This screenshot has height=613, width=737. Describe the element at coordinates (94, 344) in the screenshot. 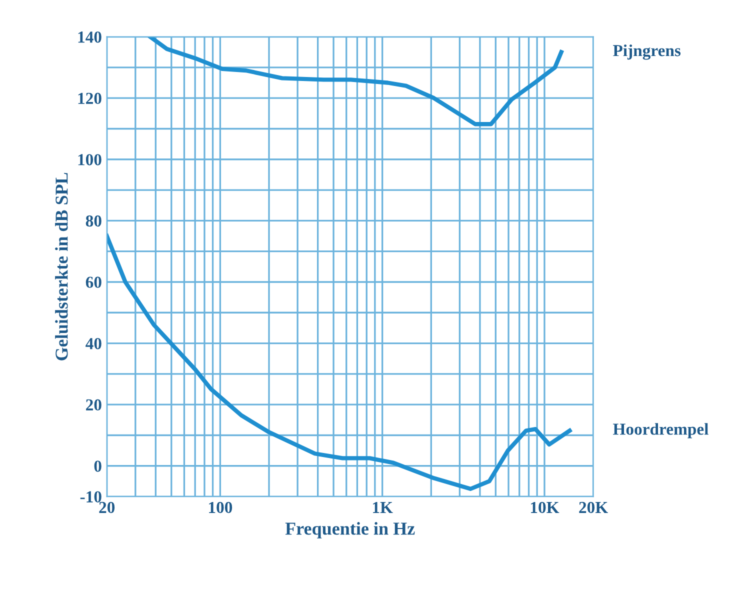

I see `y-tick-label: 40` at that location.